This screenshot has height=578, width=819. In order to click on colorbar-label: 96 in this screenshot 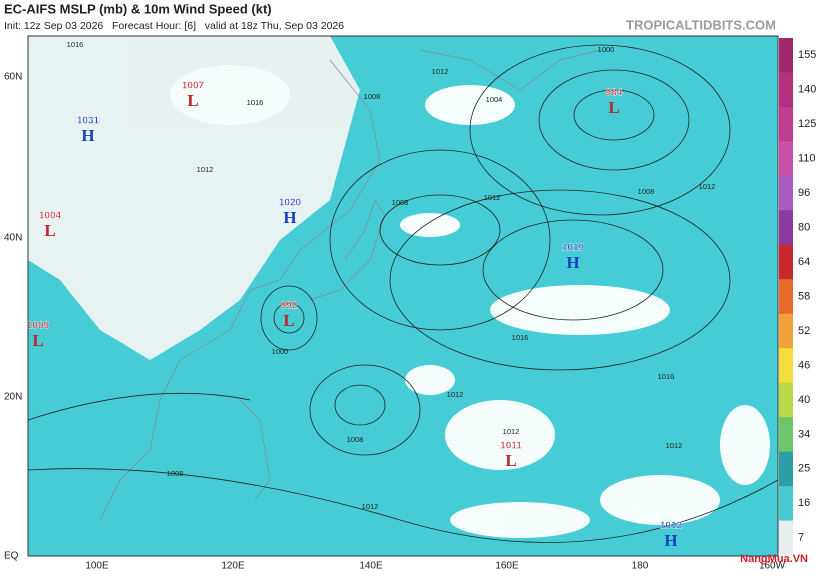, I will do `click(804, 193)`.